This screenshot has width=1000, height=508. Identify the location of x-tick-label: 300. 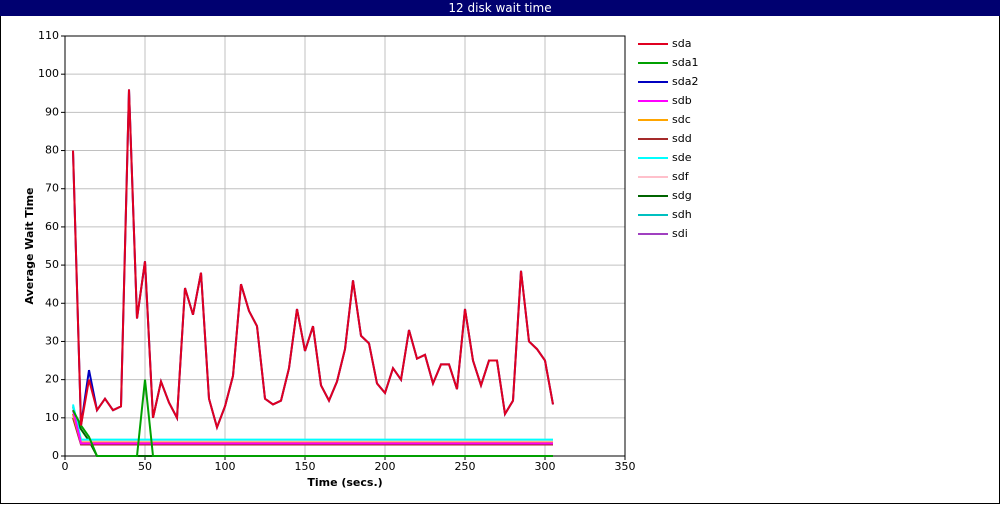
(545, 466).